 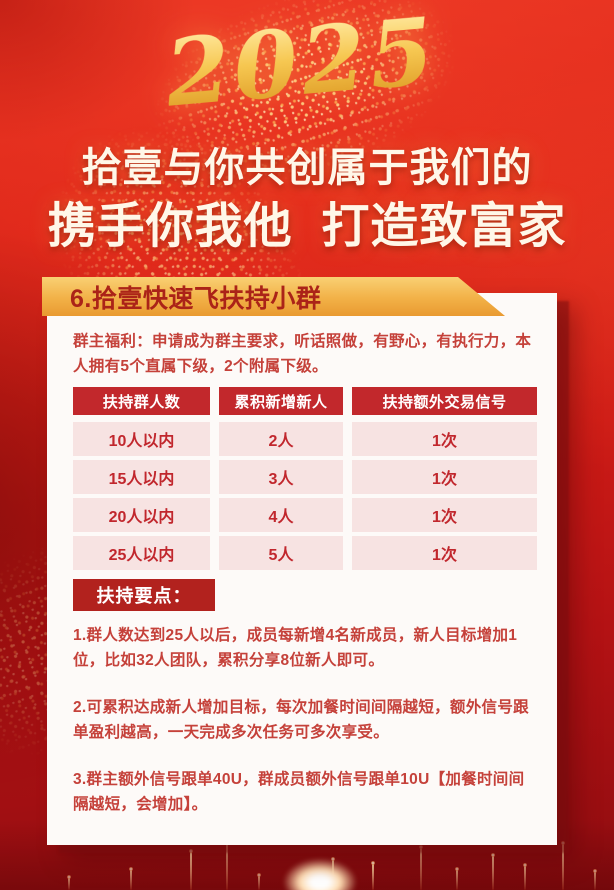 I want to click on section-title: 6.拾壹快速飞扶持小群, so click(x=196, y=298).